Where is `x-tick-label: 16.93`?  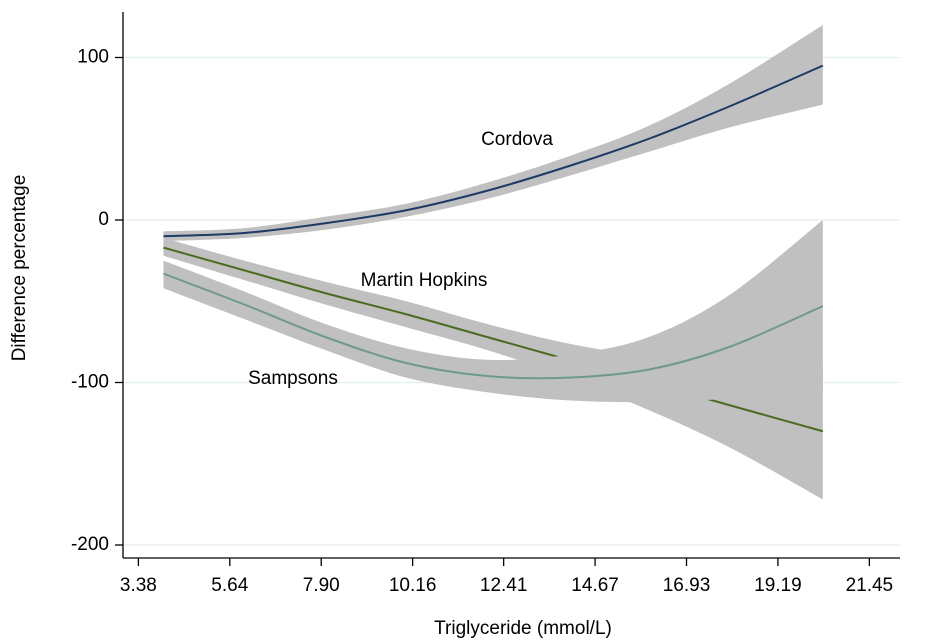
x-tick-label: 16.93 is located at coordinates (687, 585).